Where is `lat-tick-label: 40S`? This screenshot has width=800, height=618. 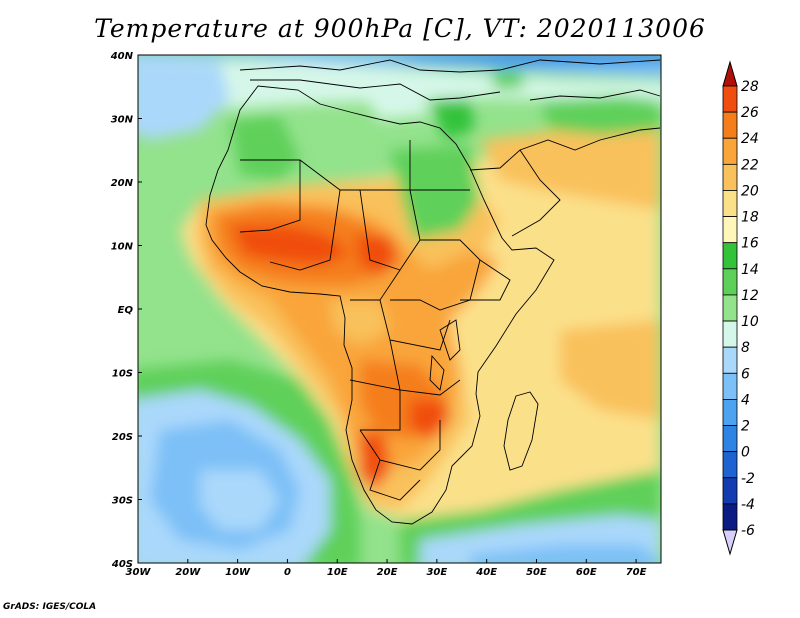
lat-tick-label: 40S is located at coordinates (122, 564).